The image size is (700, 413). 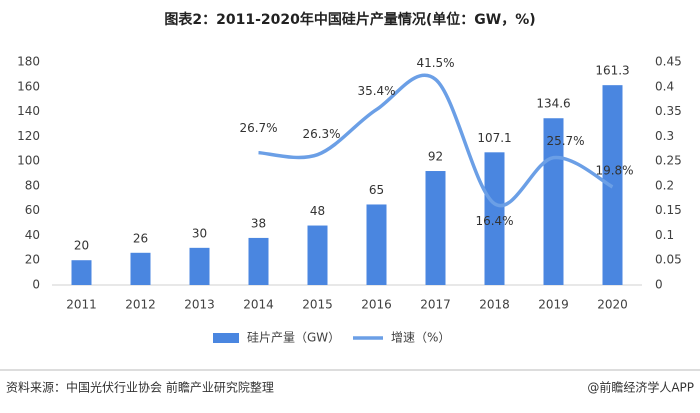 I want to click on y2-tick-label: 0.25, so click(x=668, y=161).